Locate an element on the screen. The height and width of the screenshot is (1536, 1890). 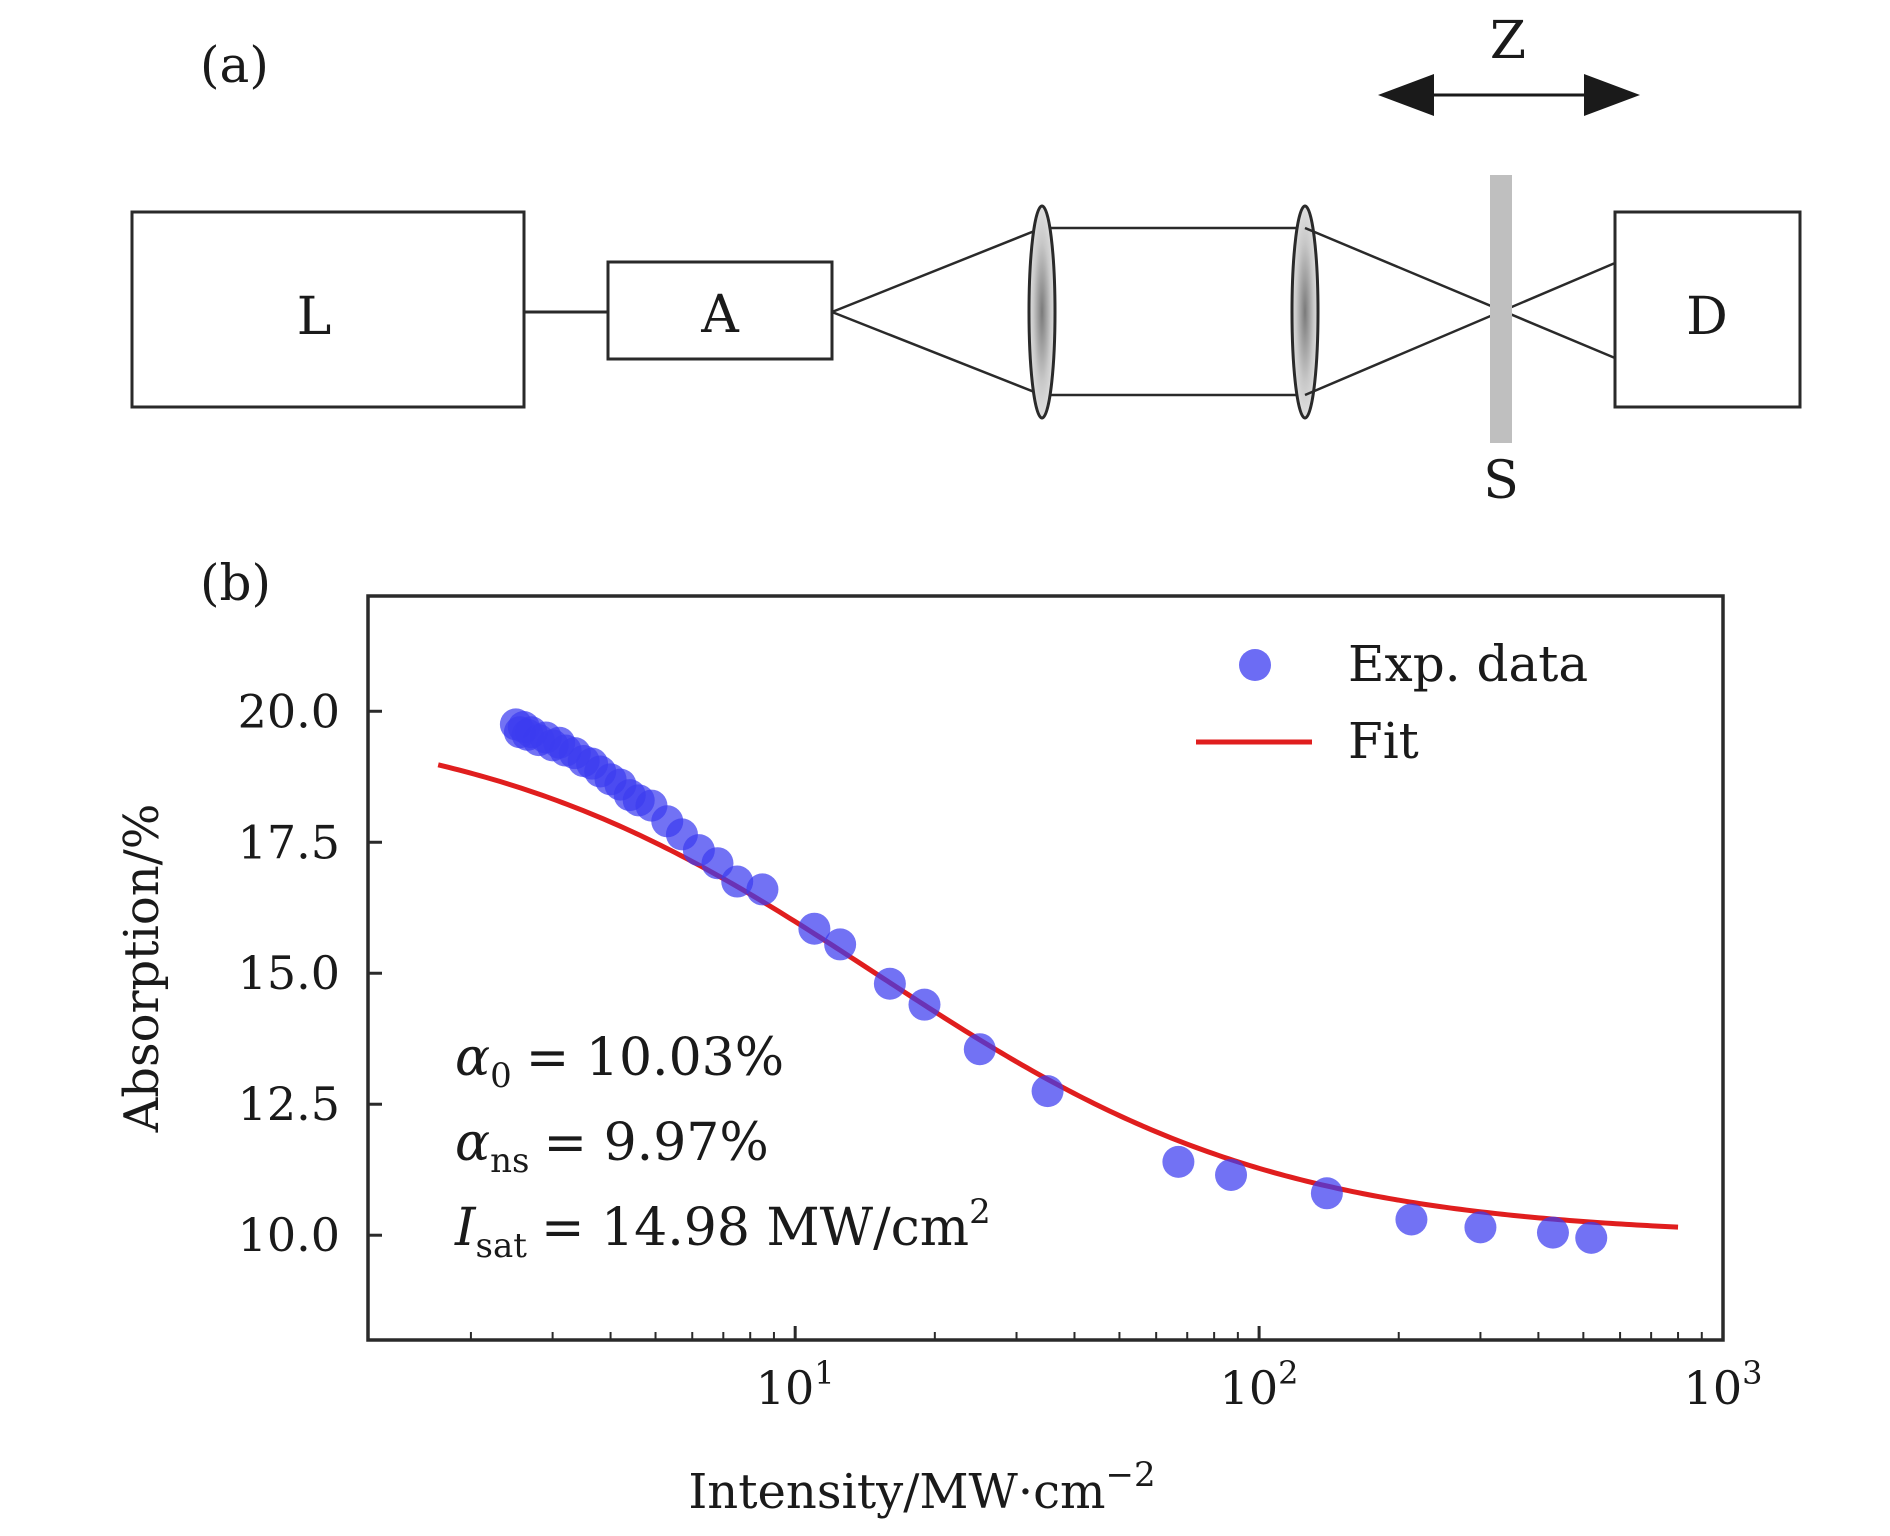
param-isat-value: = 14.98 MW/cm is located at coordinates (755, 1228).